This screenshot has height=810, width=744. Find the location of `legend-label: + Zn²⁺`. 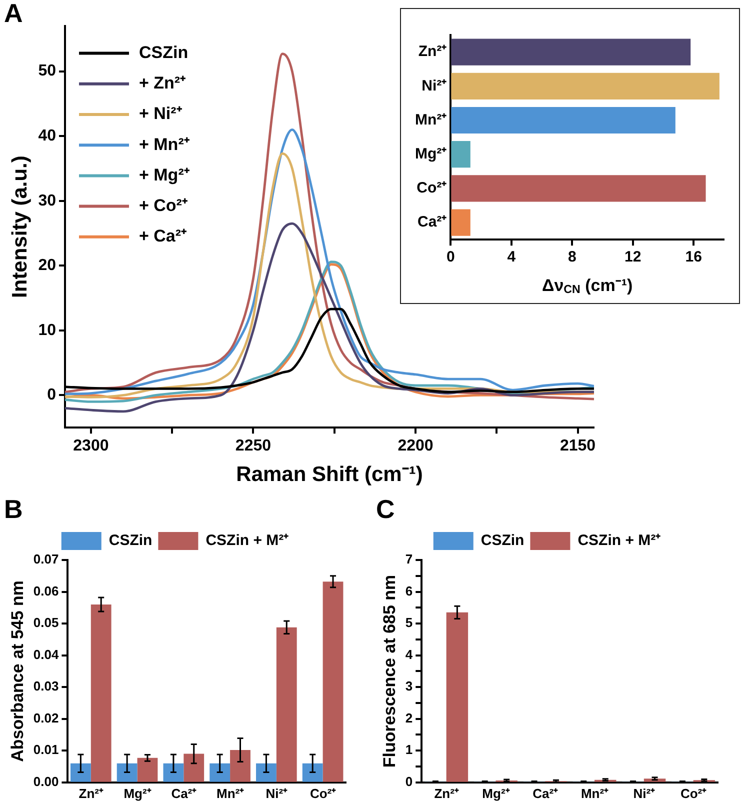

legend-label: + Zn²⁺ is located at coordinates (162, 83).